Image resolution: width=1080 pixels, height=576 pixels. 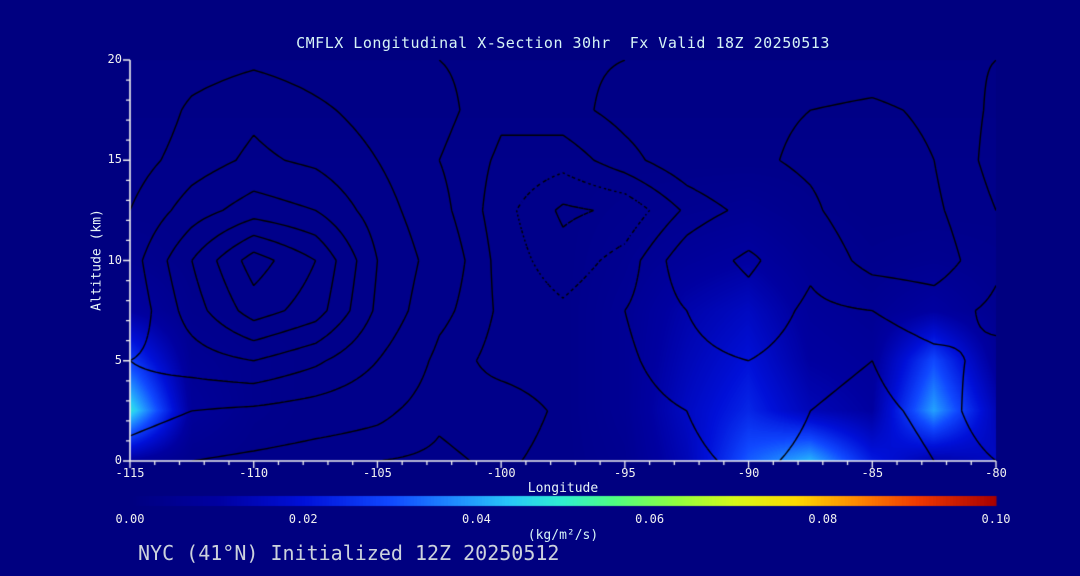 What do you see at coordinates (996, 519) in the screenshot?
I see `colorbar-tick-label: 0.10` at bounding box center [996, 519].